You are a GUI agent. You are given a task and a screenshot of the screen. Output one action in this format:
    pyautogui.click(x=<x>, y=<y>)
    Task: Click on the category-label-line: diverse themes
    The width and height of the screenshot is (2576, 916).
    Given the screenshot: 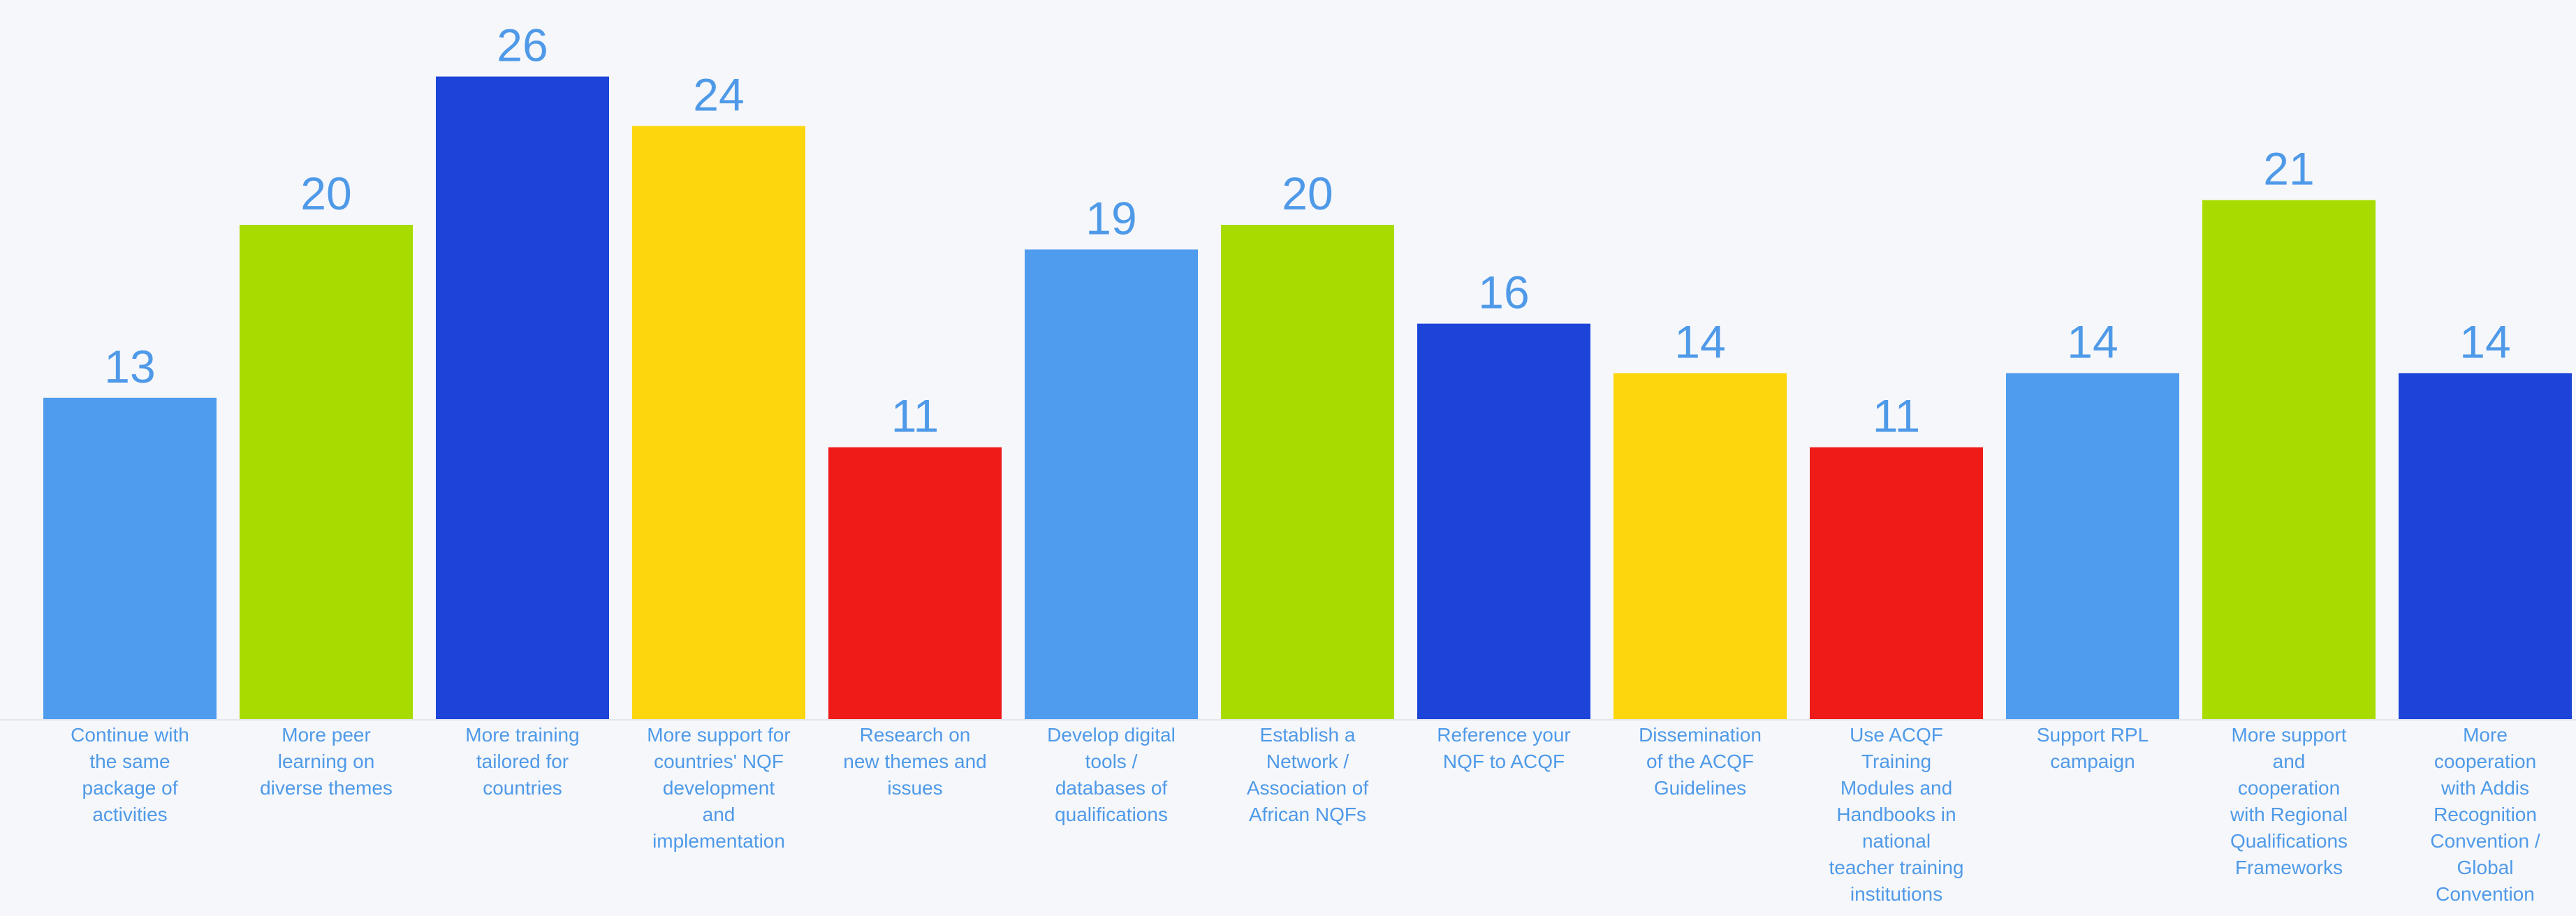 What is the action you would take?
    pyautogui.click(x=326, y=788)
    